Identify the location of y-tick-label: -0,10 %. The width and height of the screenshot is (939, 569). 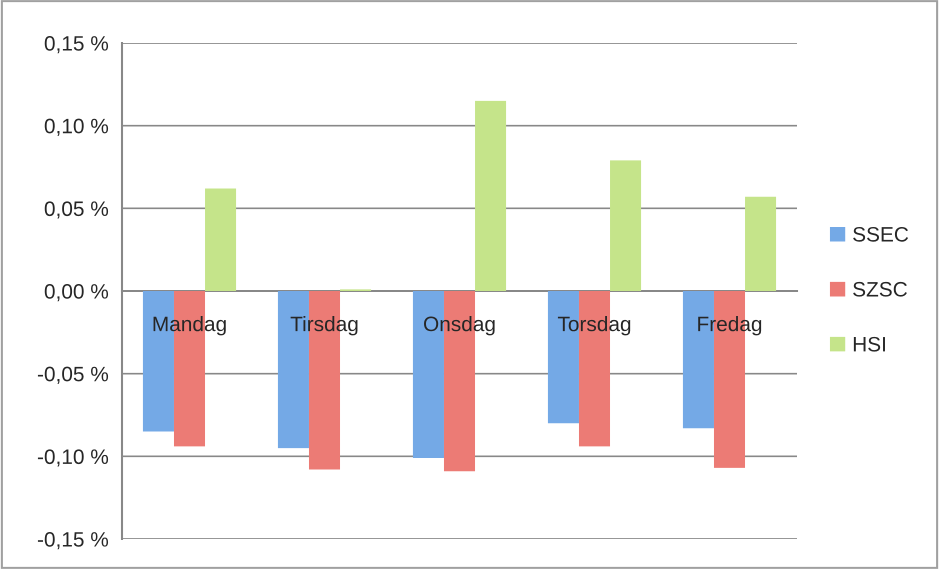
(73, 458).